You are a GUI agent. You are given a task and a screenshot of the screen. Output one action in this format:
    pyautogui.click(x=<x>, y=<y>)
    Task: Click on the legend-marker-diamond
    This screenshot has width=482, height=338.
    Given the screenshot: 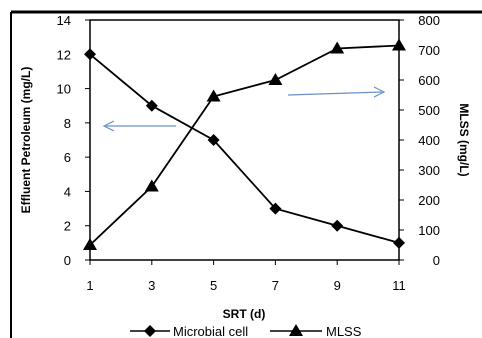 What is the action you would take?
    pyautogui.click(x=150, y=331)
    